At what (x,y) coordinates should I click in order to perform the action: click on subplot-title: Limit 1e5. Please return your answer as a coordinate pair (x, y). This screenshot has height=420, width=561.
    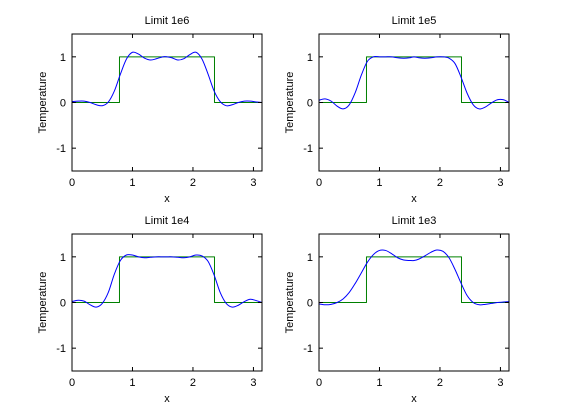
    Looking at the image, I should click on (414, 21).